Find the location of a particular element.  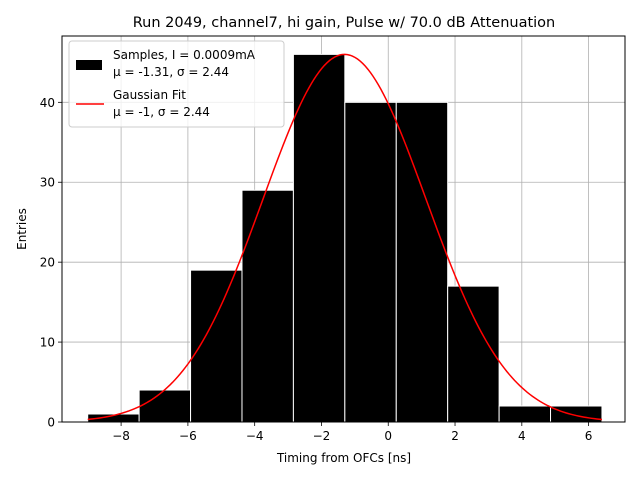

y-tick-label: 40 is located at coordinates (47, 103).